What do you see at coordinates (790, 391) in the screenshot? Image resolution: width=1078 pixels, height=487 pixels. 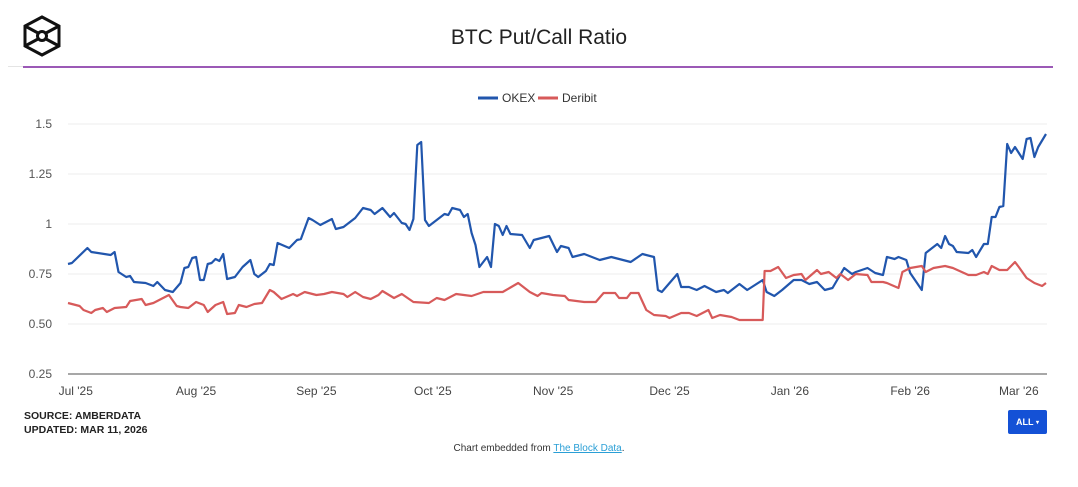 I see `x-tick-label: Jan '26` at bounding box center [790, 391].